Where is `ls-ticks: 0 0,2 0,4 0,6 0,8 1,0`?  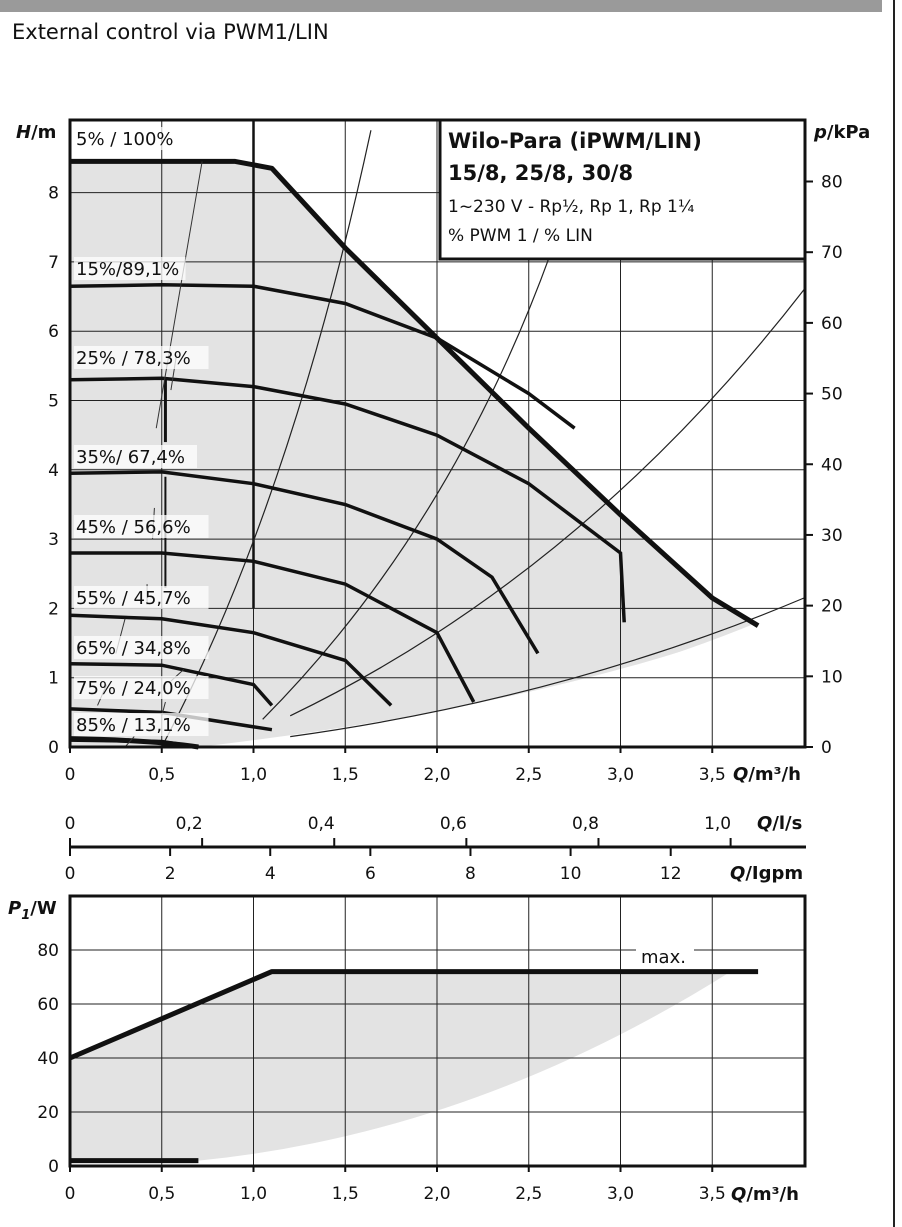 ls-ticks: 0 0,2 0,4 0,6 0,8 1,0 is located at coordinates (398, 830).